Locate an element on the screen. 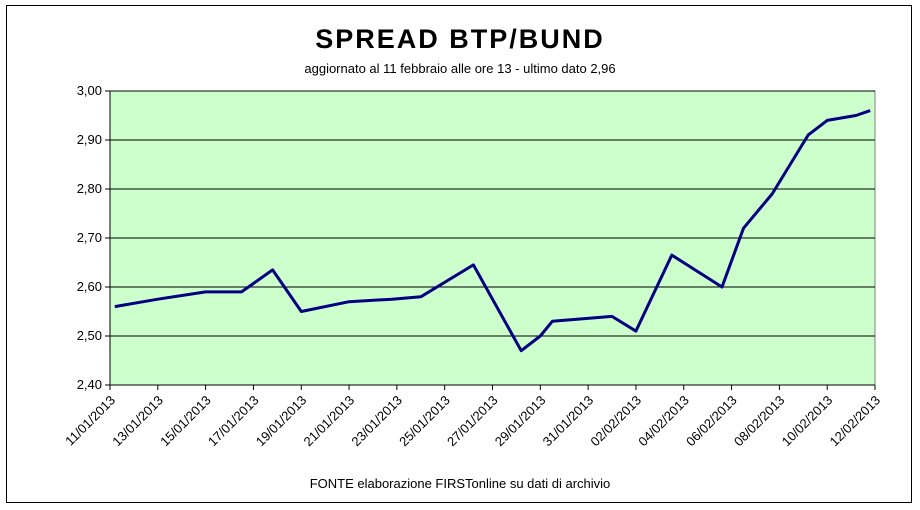  x-tick-label: 31/01/2013 is located at coordinates (568, 421).